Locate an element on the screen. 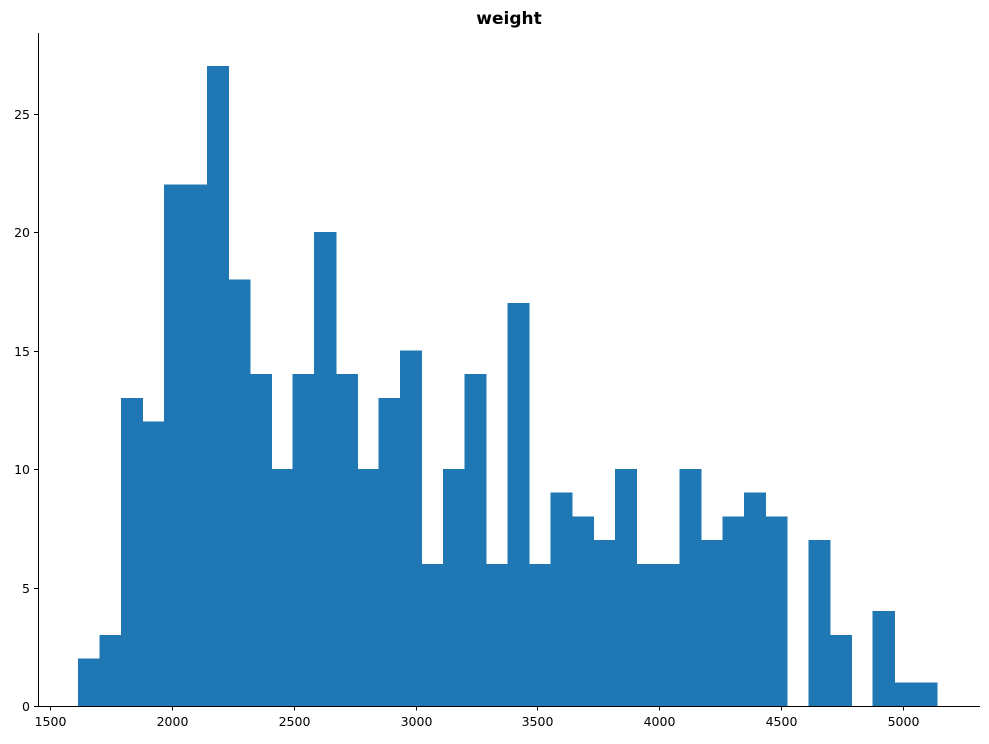 Image resolution: width=989 pixels, height=744 pixels. x-tick-label: 4000 is located at coordinates (660, 721).